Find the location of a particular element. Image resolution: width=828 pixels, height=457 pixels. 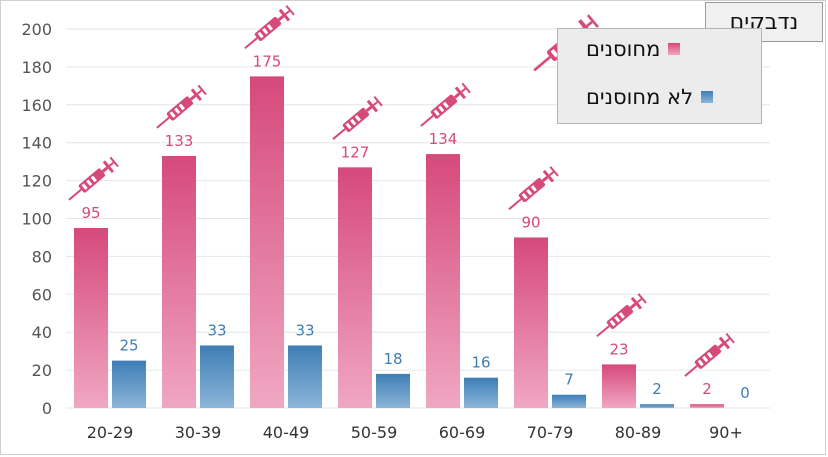

data-label-vaccinated: 2 is located at coordinates (707, 389).